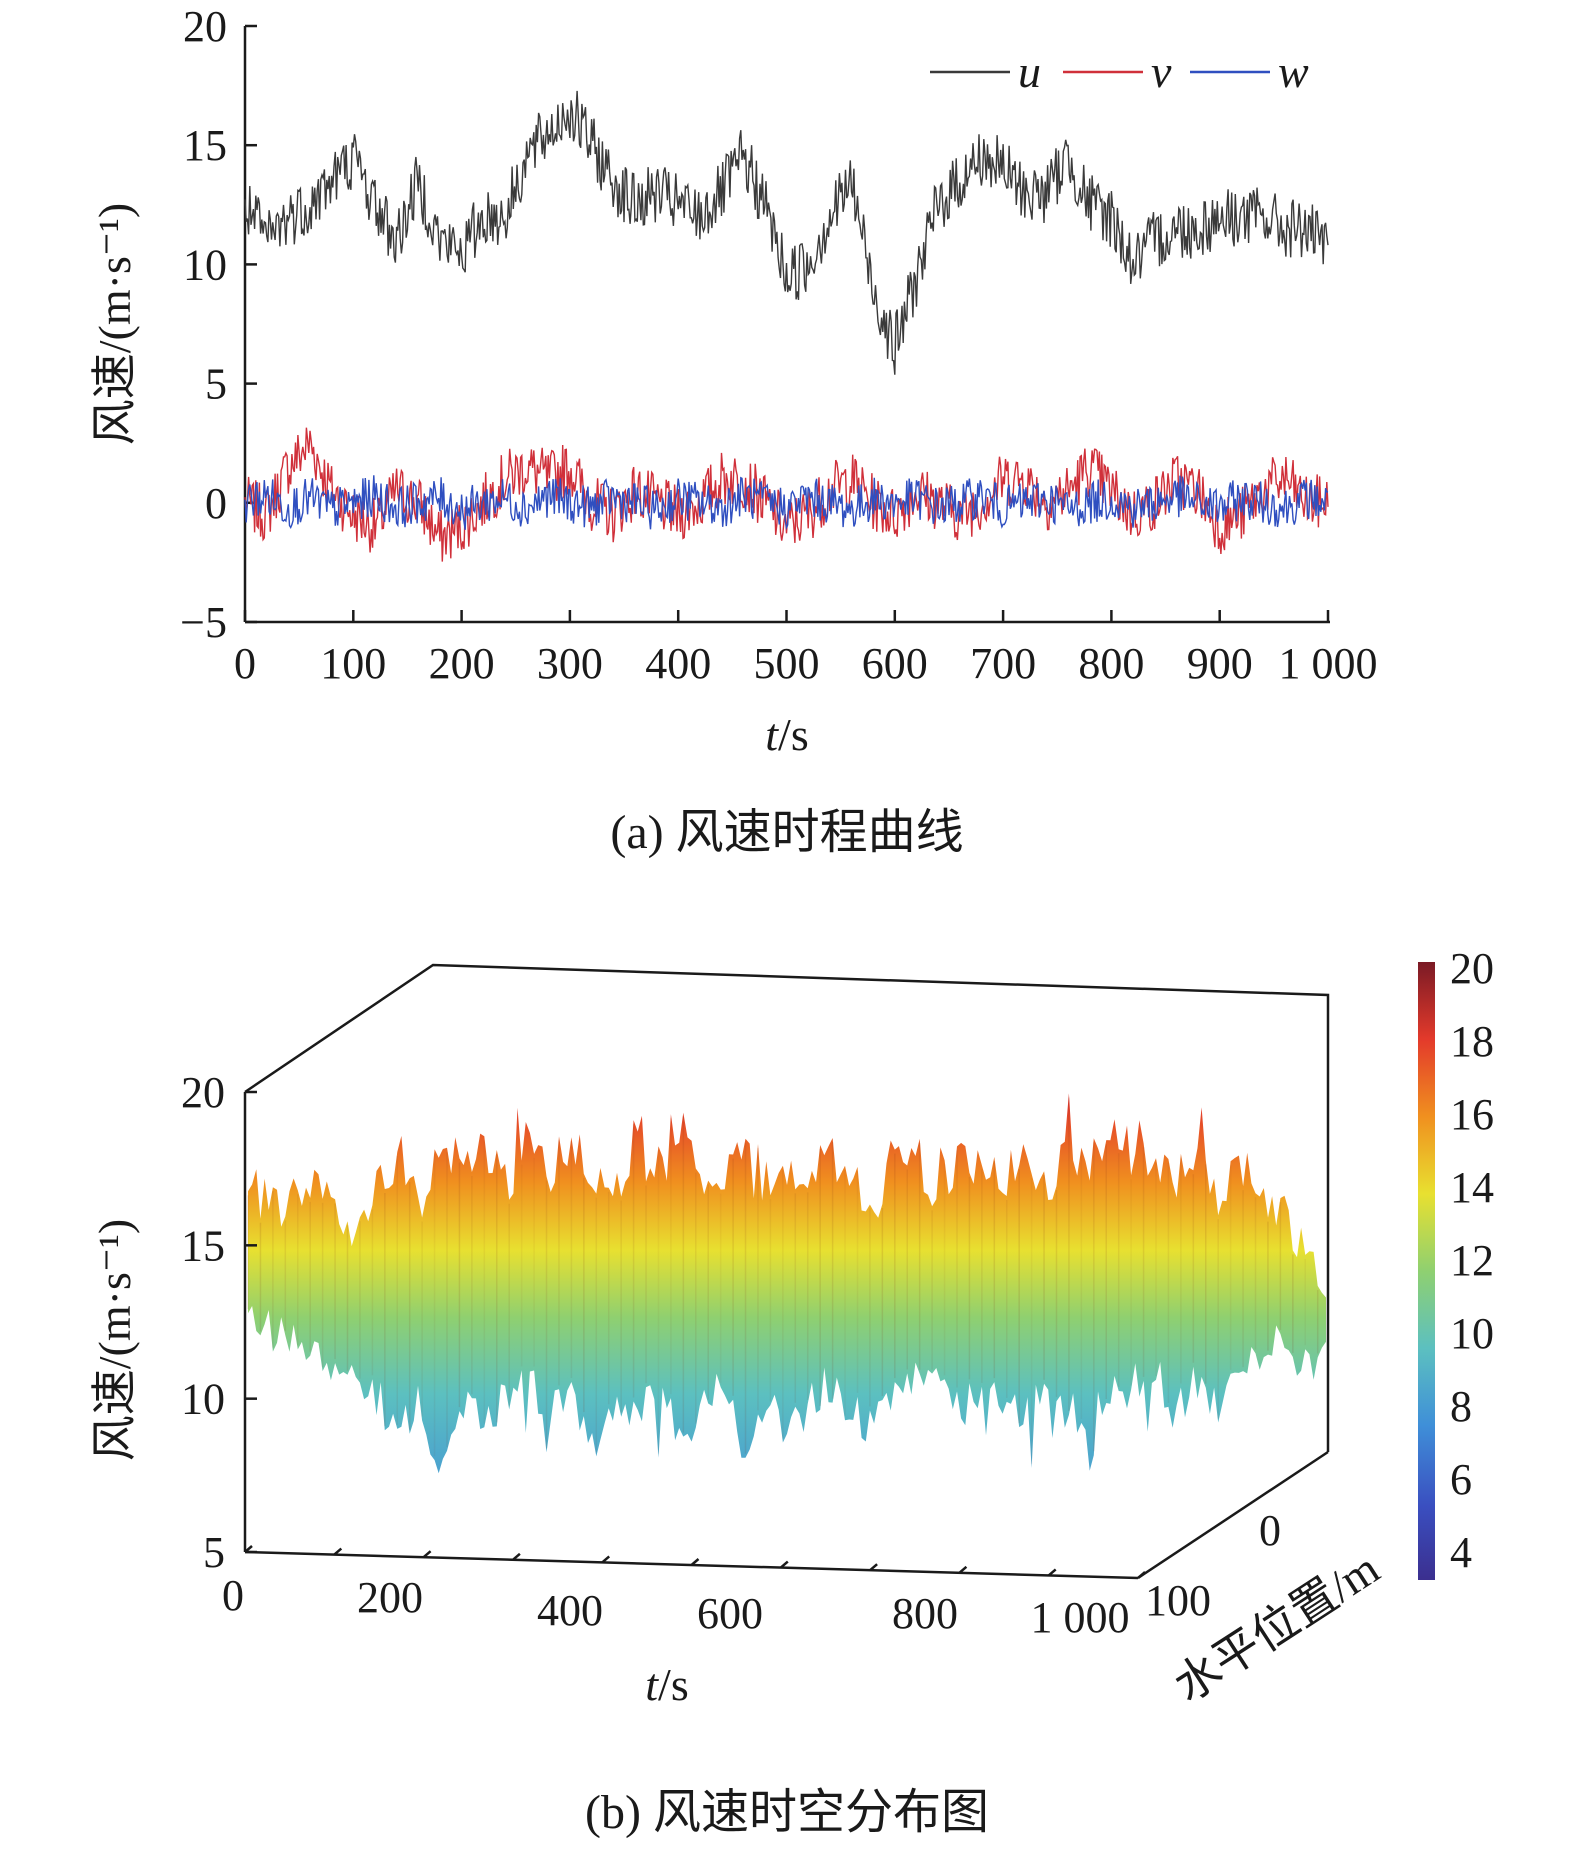  What do you see at coordinates (1461, 1479) in the screenshot?
I see `colorbar-tick-label: 6` at bounding box center [1461, 1479].